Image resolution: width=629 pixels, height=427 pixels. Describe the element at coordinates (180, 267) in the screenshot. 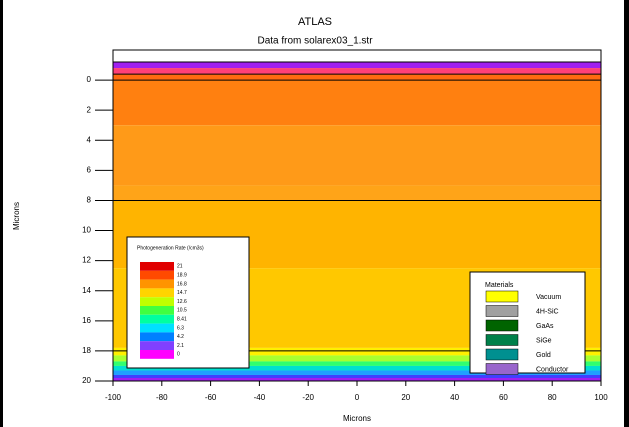

I see `colorbar-label: 21` at that location.